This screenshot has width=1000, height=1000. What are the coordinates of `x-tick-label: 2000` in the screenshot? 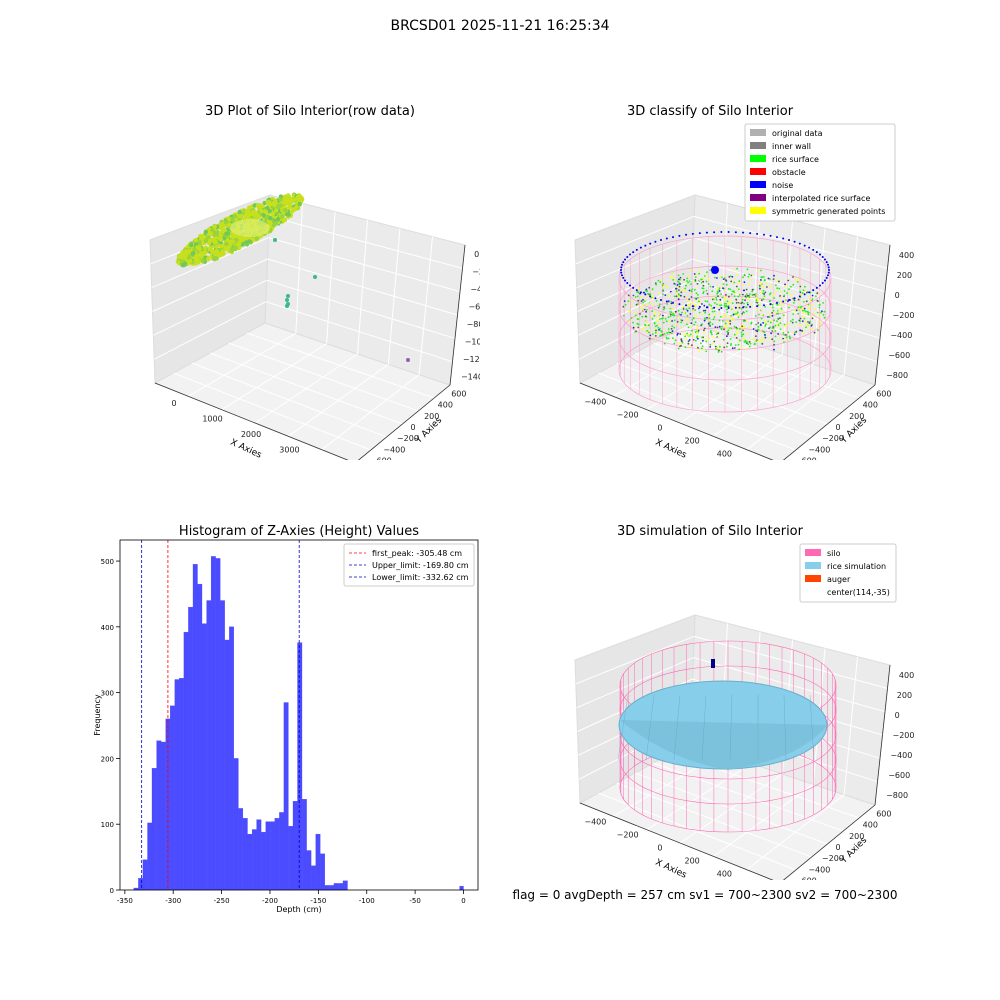 It's located at (251, 434).